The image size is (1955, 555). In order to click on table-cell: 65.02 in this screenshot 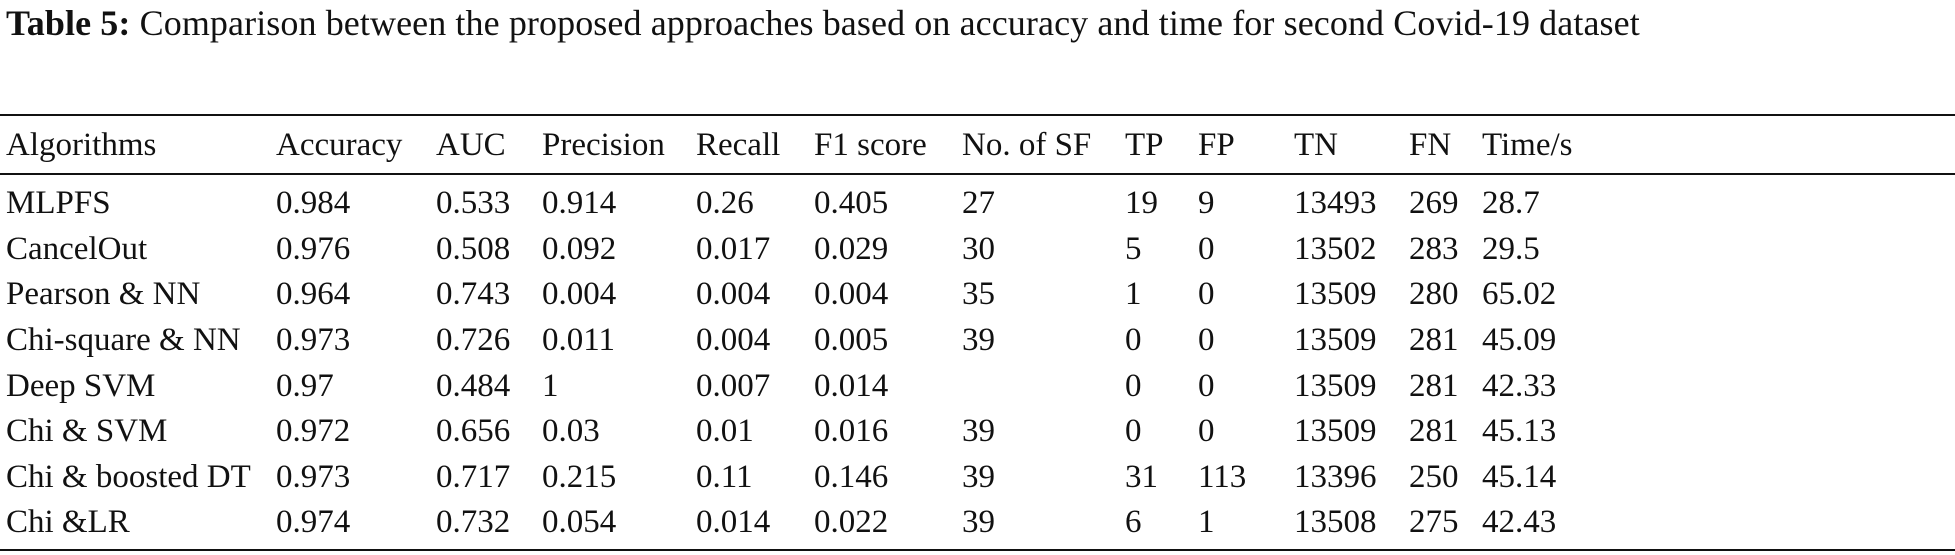, I will do `click(1519, 294)`.